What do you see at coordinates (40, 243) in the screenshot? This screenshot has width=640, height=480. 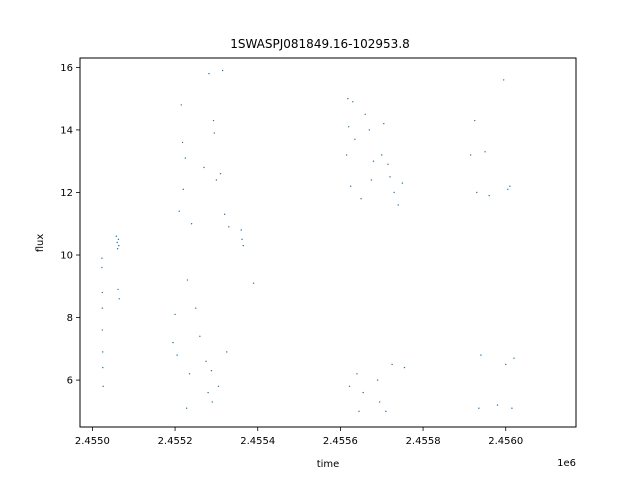 I see `y-axis-label: flux` at bounding box center [40, 243].